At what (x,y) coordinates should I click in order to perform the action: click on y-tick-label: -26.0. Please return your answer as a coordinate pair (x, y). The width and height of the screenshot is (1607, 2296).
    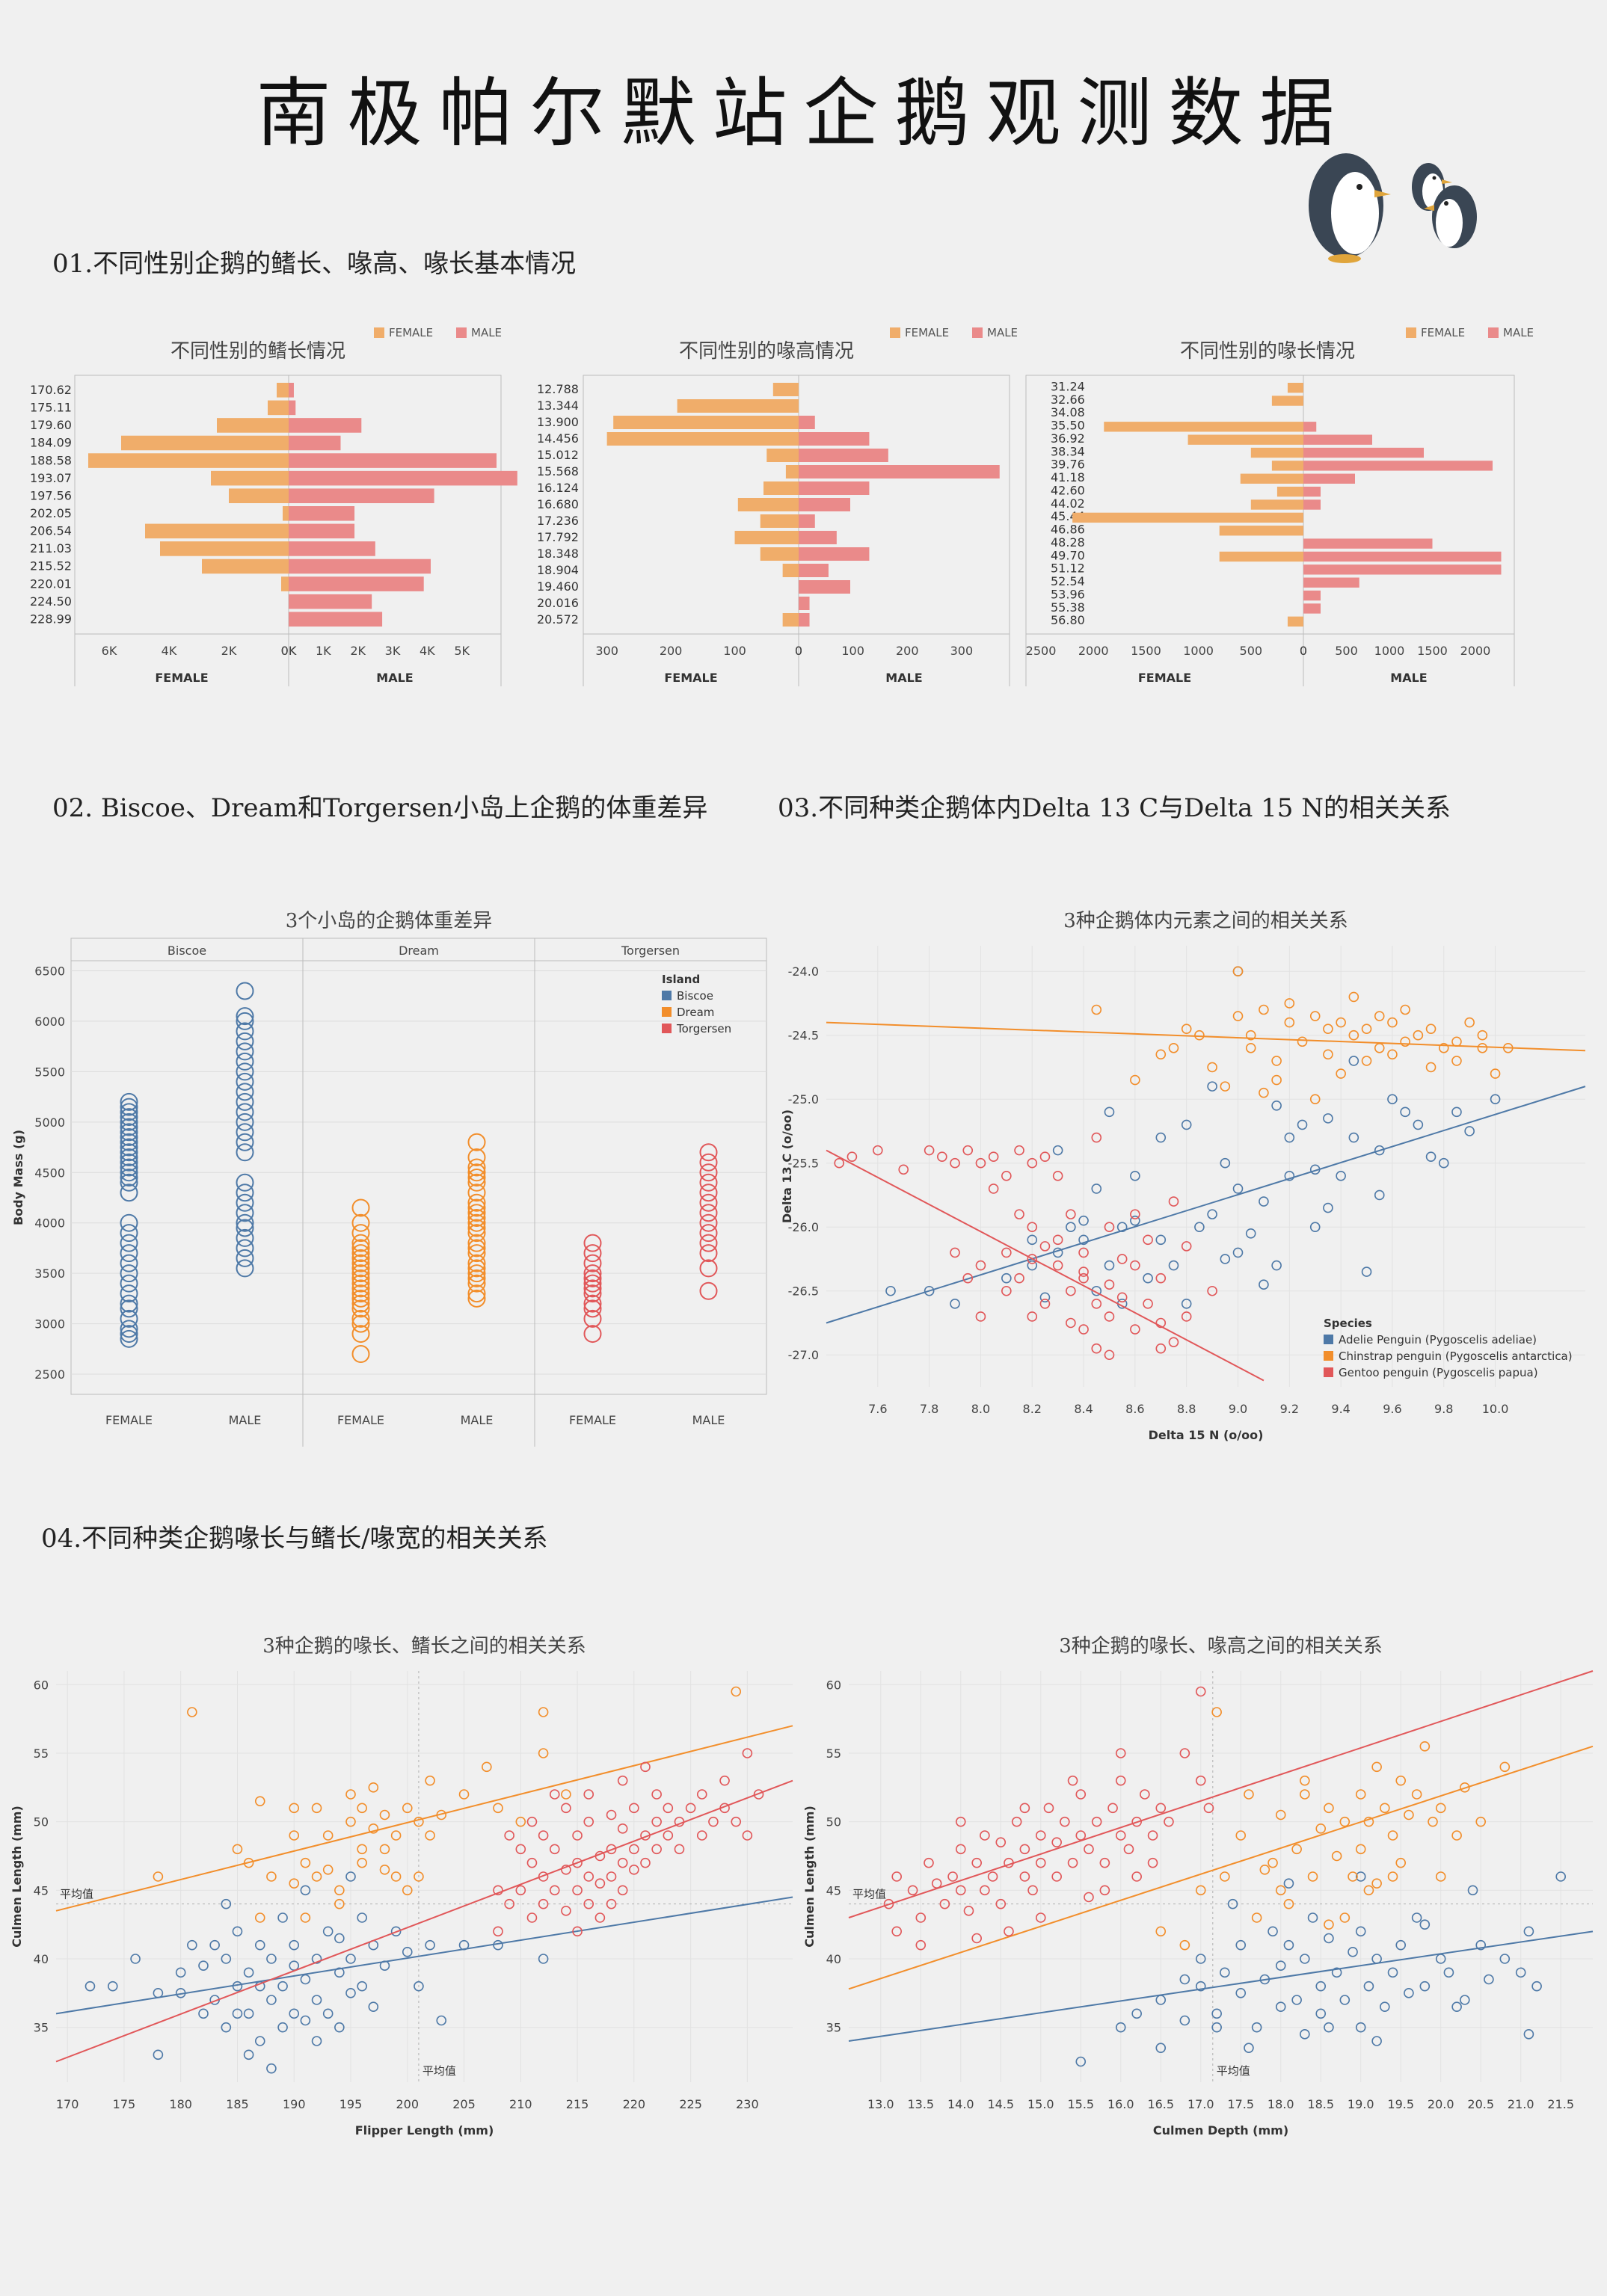
    Looking at the image, I should click on (803, 1227).